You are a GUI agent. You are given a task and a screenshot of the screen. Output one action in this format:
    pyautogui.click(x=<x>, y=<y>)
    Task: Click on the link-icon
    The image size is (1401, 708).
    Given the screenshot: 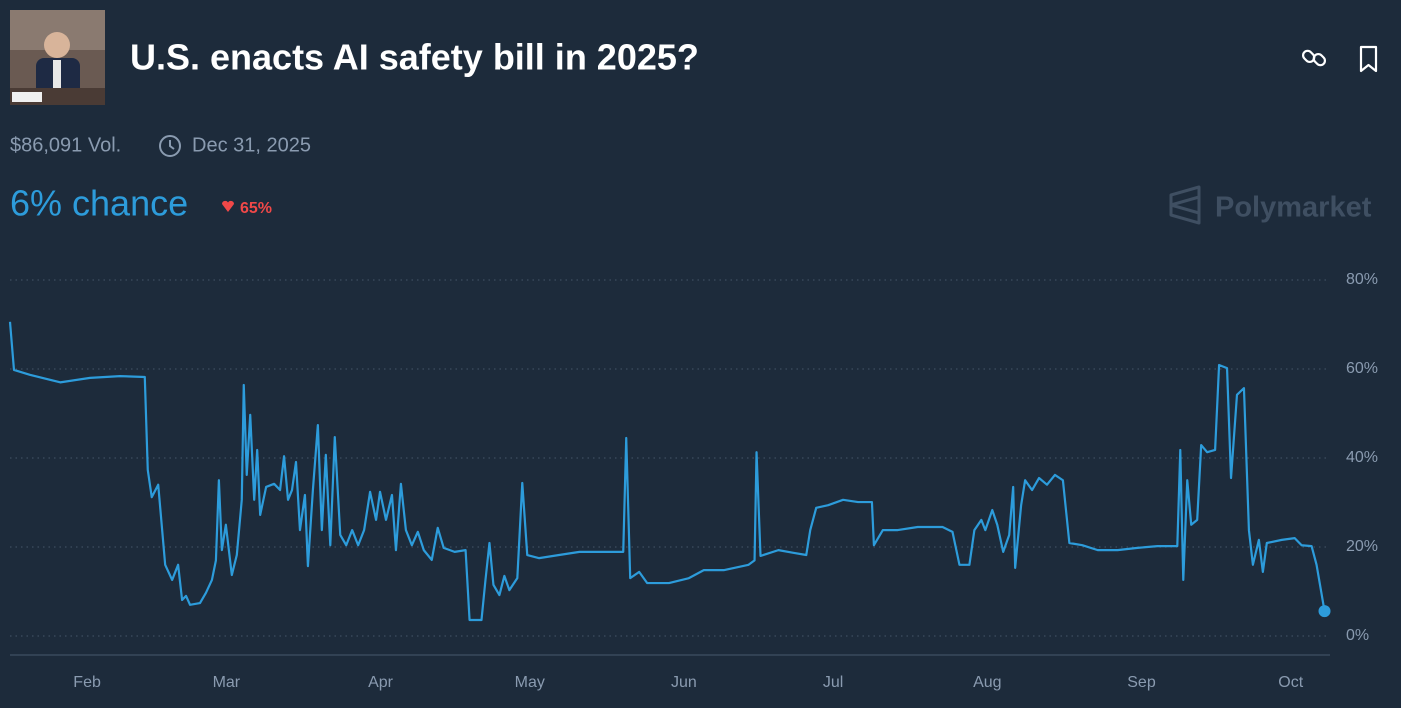 What is the action you would take?
    pyautogui.click(x=1314, y=58)
    